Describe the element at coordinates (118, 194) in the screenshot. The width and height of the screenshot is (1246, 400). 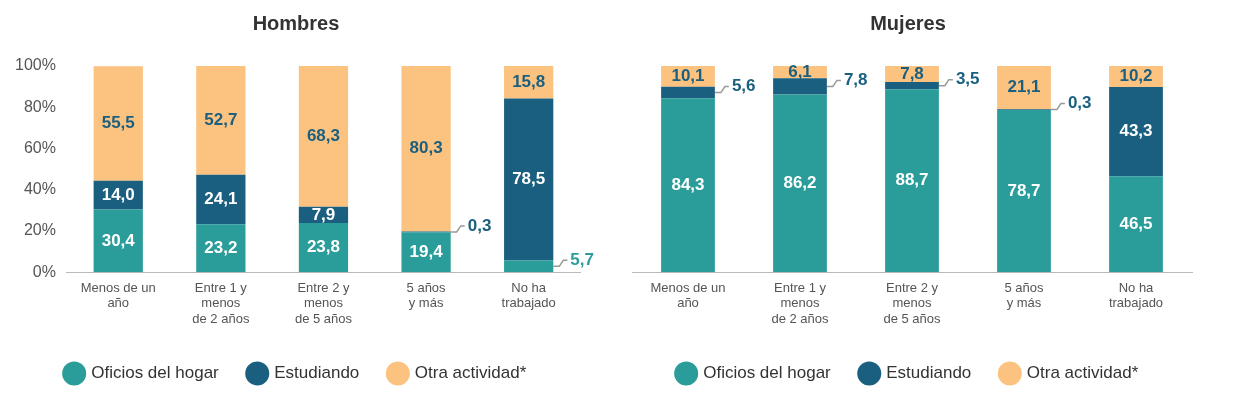
I see `data-label: 14,0` at that location.